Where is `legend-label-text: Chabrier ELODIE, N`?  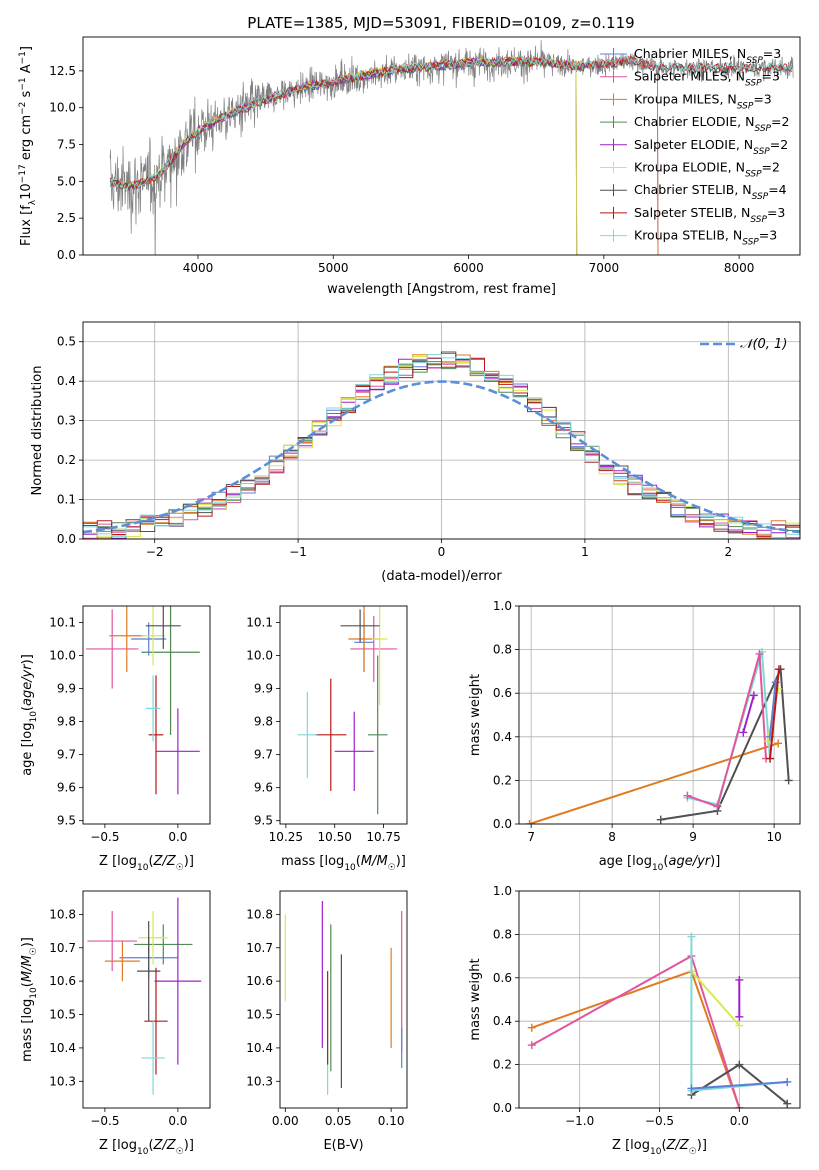 legend-label-text: Chabrier ELODIE, N is located at coordinates (694, 121).